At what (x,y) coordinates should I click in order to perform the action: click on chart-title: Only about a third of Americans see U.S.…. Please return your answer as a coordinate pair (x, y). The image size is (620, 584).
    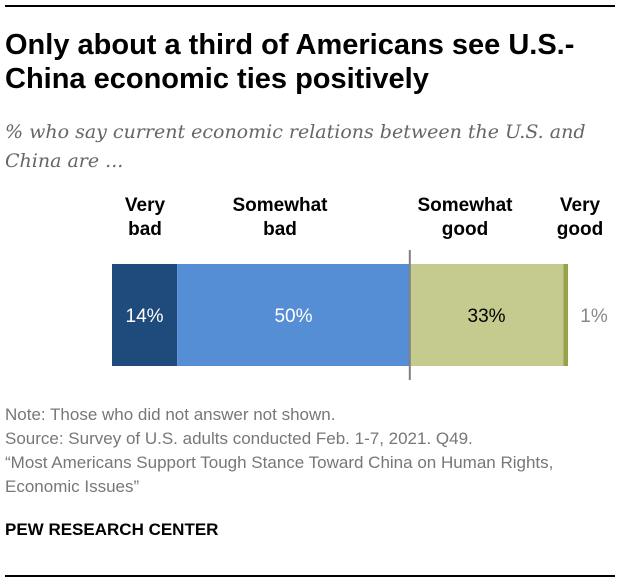
    Looking at the image, I should click on (290, 62).